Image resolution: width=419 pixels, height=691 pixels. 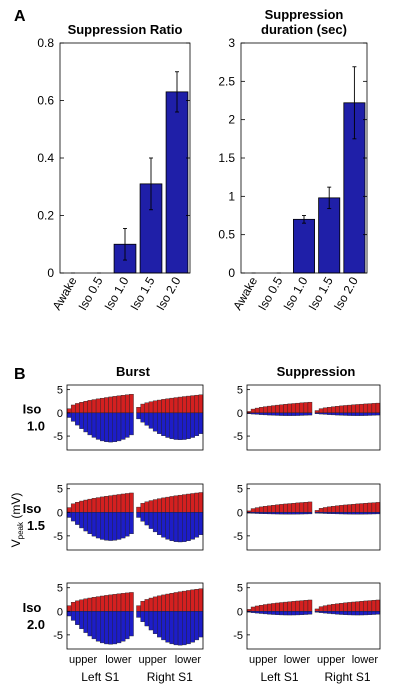 What do you see at coordinates (316, 371) in the screenshot?
I see `suppression-column-title: Suppression` at bounding box center [316, 371].